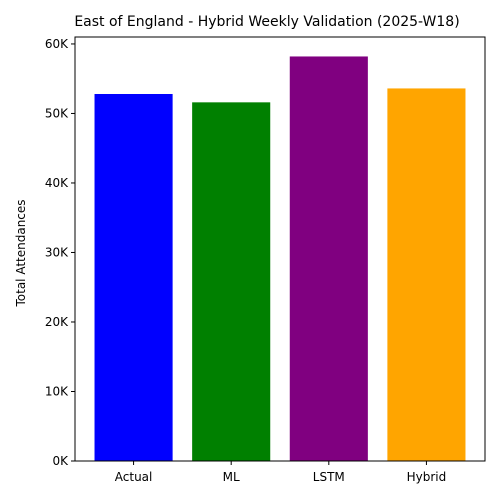 The height and width of the screenshot is (500, 500). What do you see at coordinates (426, 274) in the screenshot?
I see `bar-hybrid` at bounding box center [426, 274].